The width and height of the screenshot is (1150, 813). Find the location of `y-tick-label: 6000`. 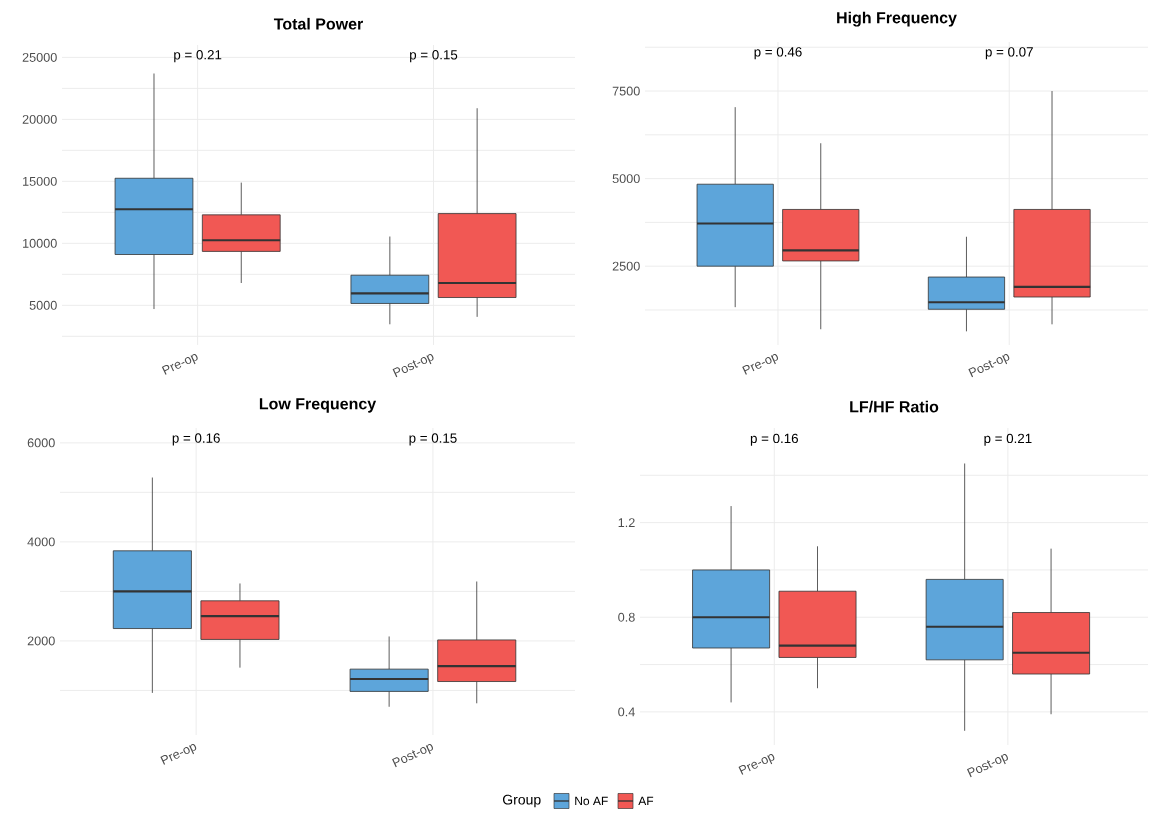

y-tick-label: 6000 is located at coordinates (41, 443).